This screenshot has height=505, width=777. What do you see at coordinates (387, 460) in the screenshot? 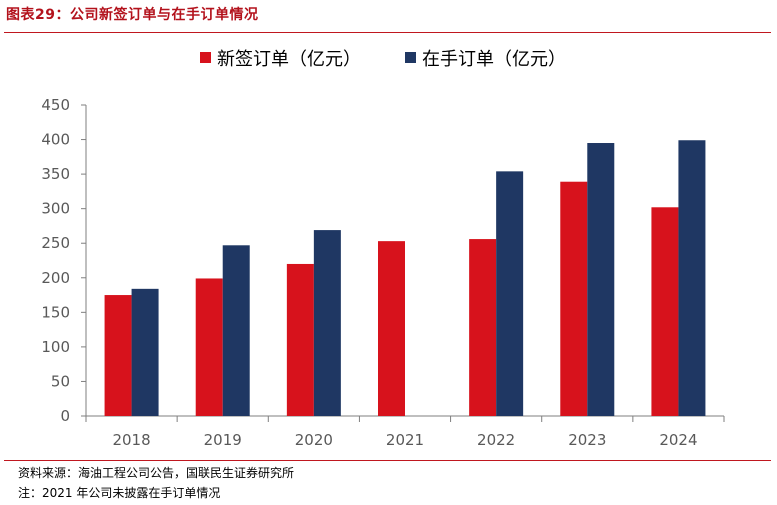
I see `footer-rule` at bounding box center [387, 460].